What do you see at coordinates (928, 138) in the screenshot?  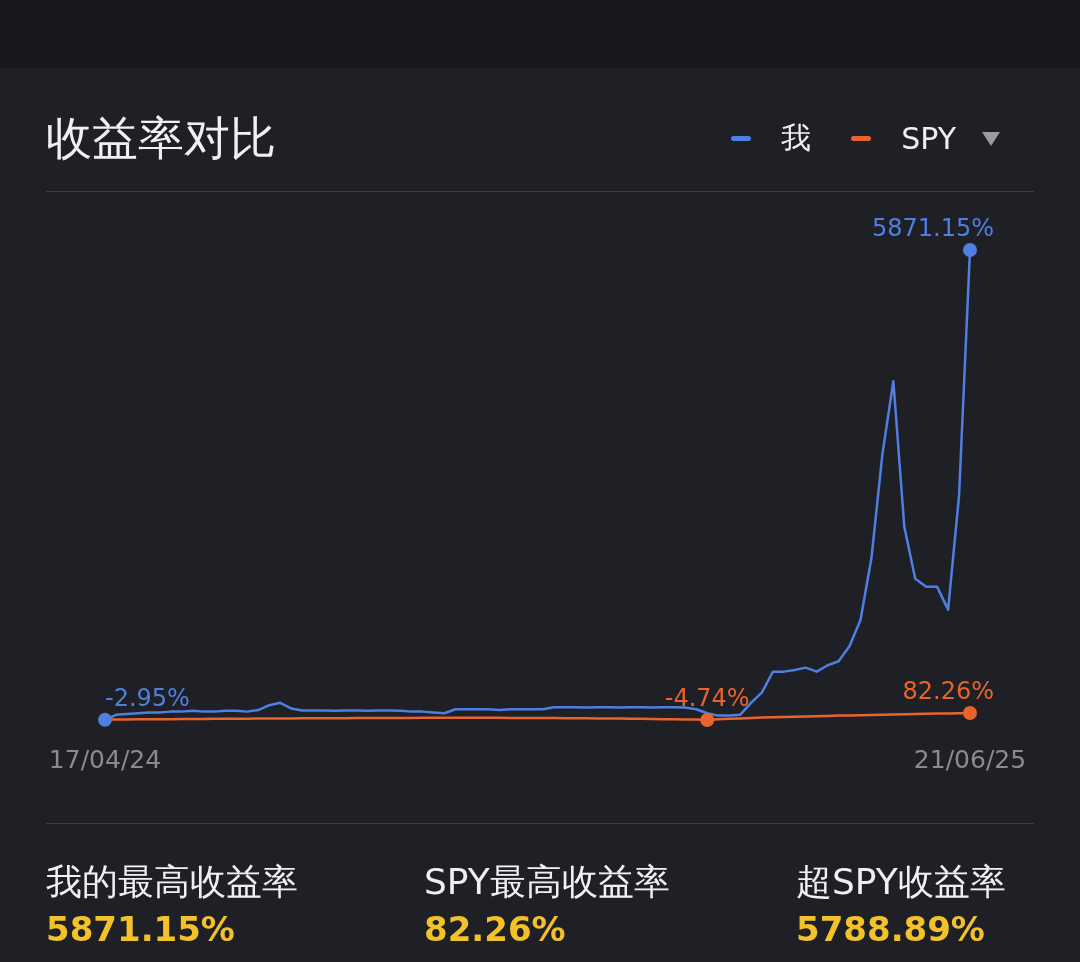 I see `legend-label: SPY` at bounding box center [928, 138].